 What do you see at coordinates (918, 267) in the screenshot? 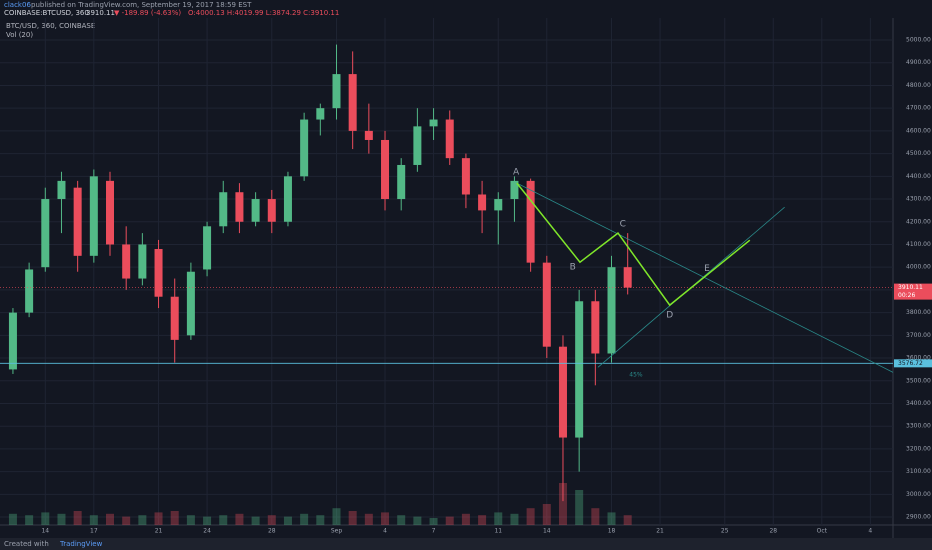
I see `y-tick-label: 4000.00` at bounding box center [918, 267].